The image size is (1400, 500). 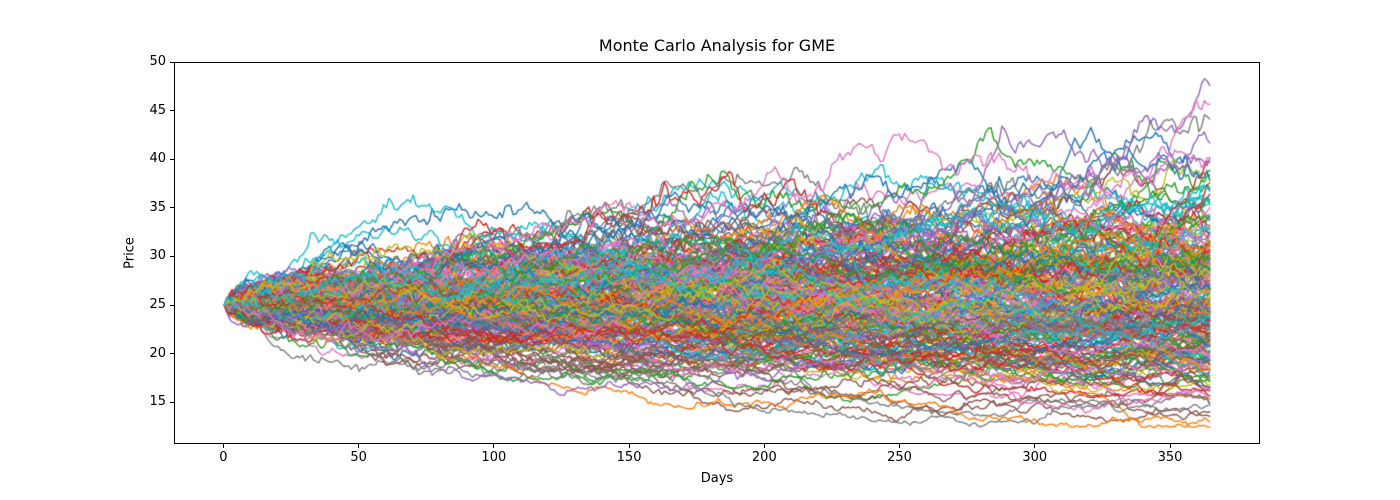 What do you see at coordinates (764, 457) in the screenshot?
I see `x-tick-label: 200` at bounding box center [764, 457].